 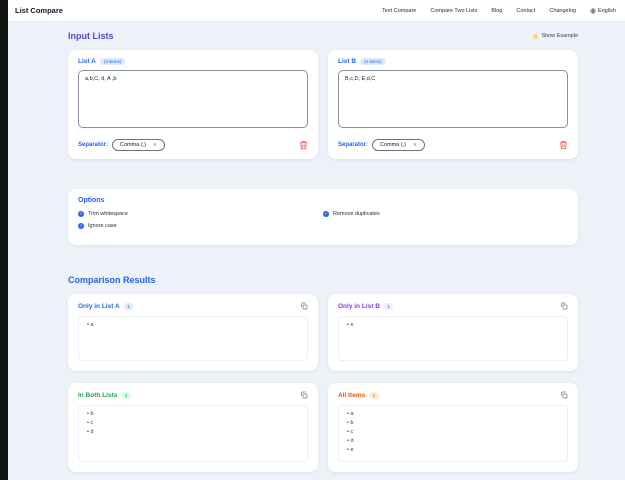 I want to click on list-b-label: List B, so click(x=347, y=61).